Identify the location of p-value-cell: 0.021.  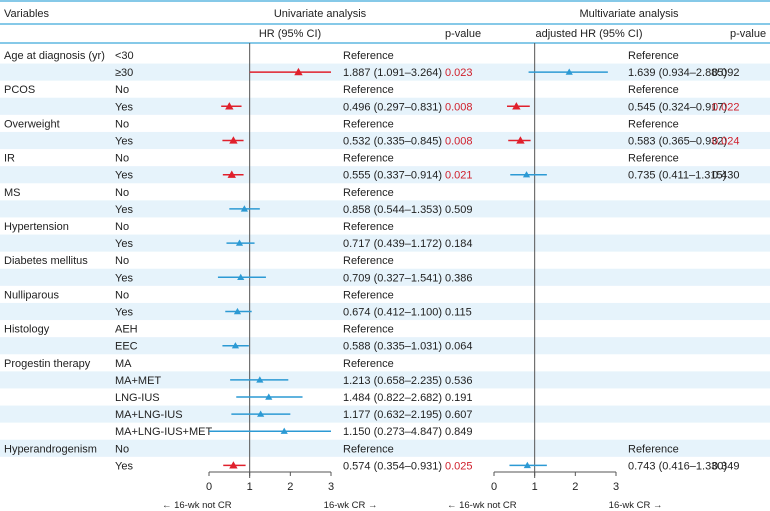
(459, 176).